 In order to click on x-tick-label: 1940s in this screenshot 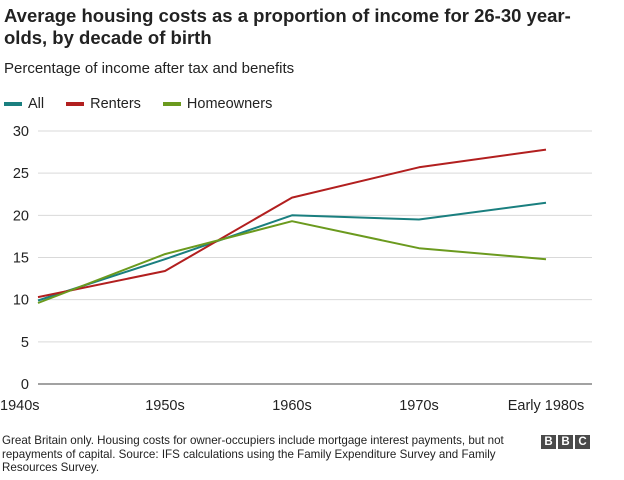, I will do `click(20, 406)`.